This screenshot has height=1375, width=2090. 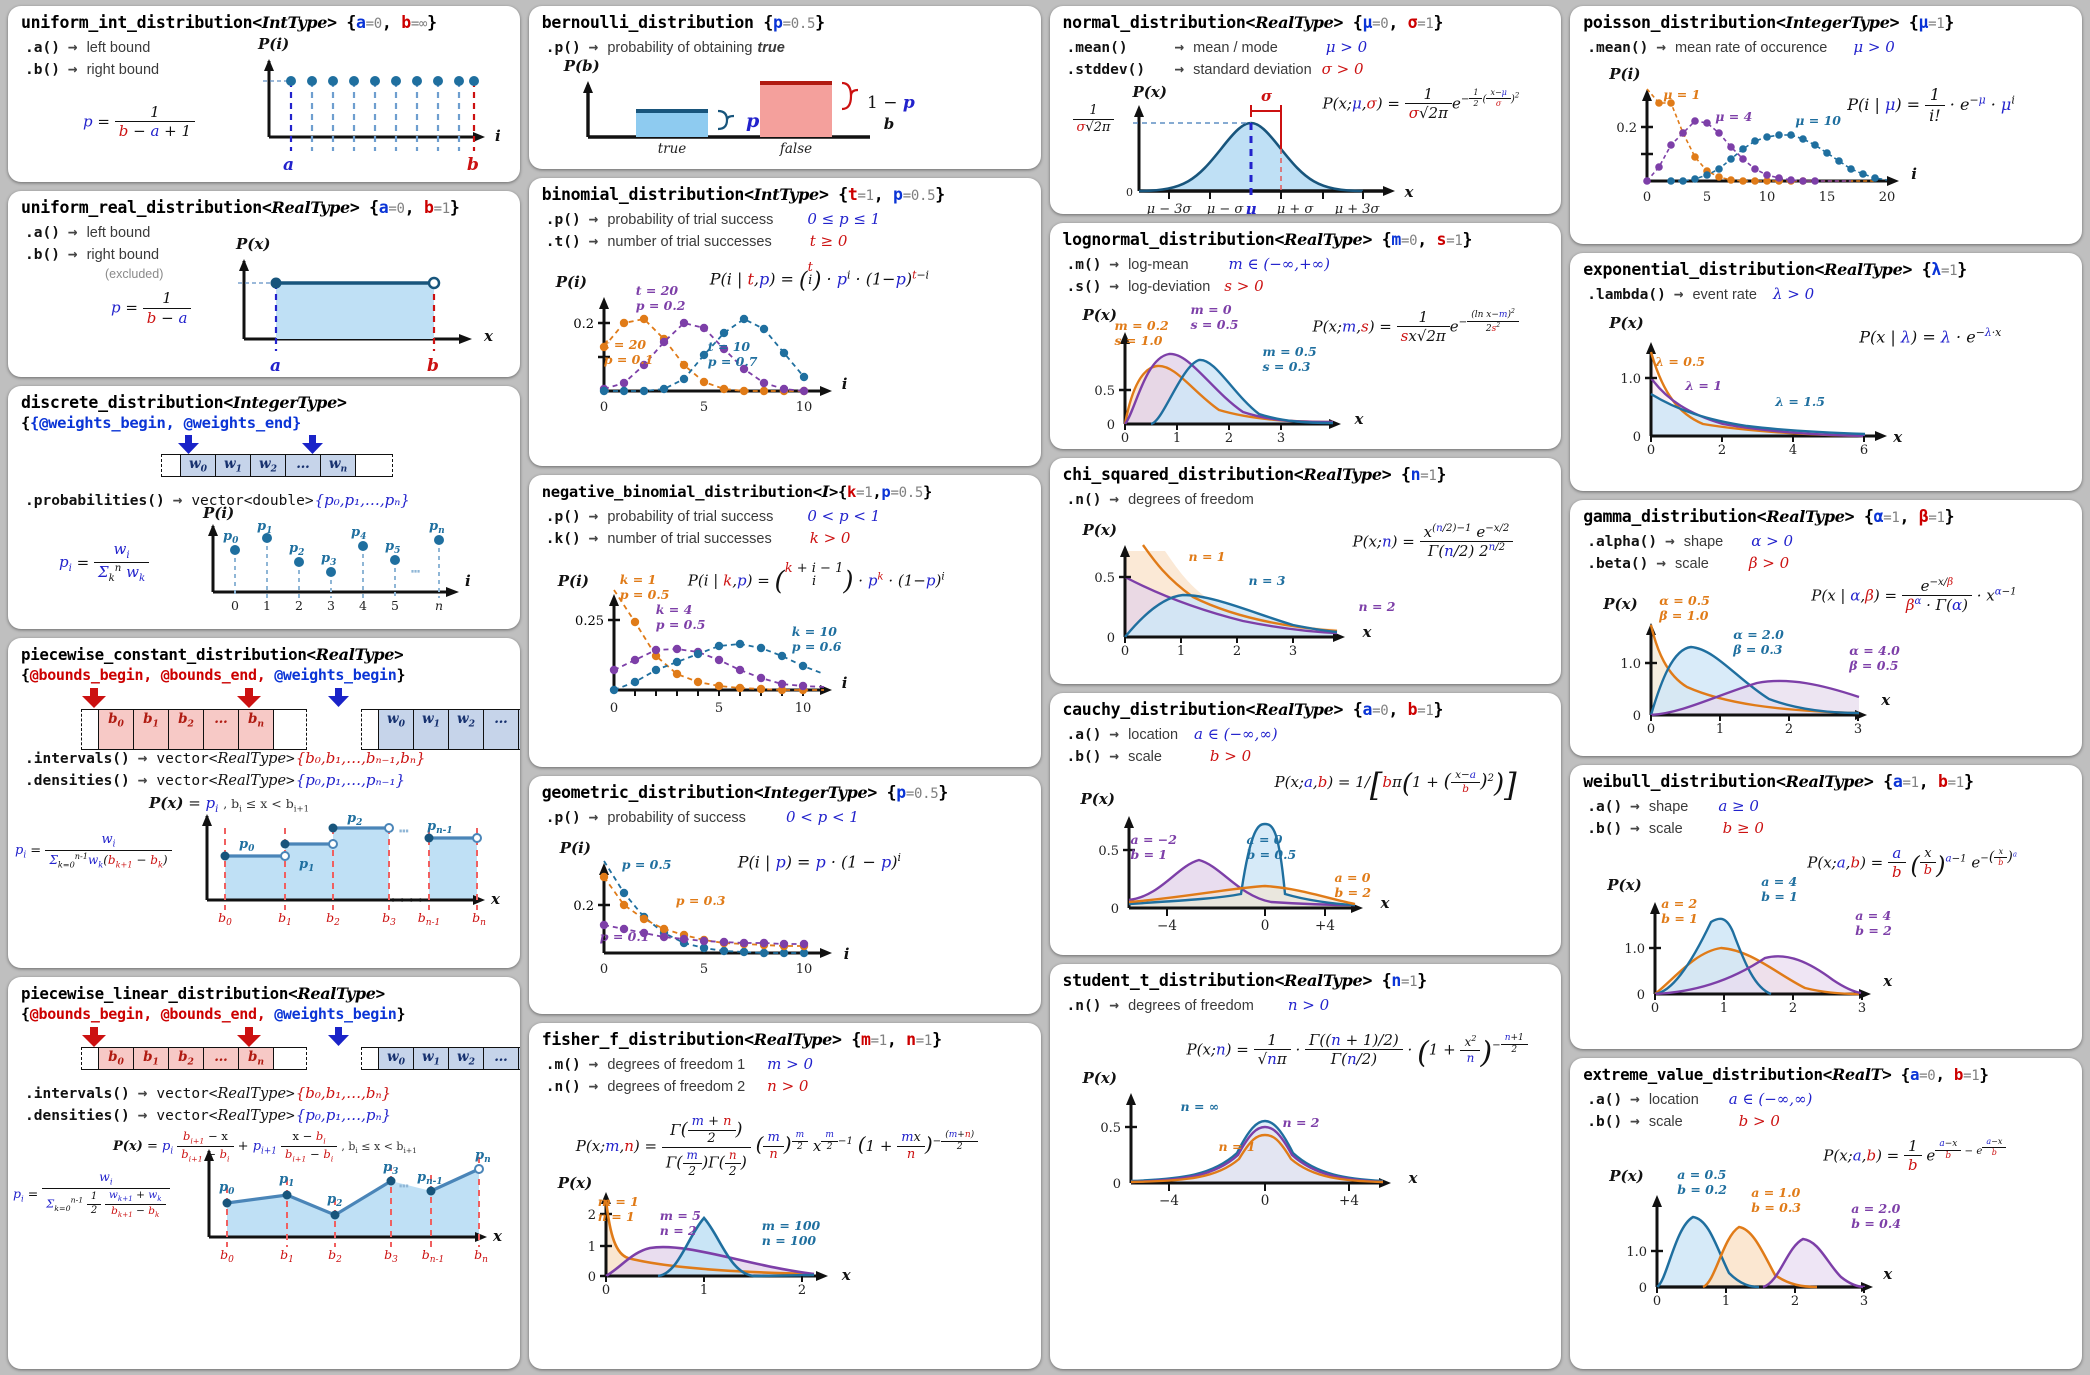 What do you see at coordinates (250, 444) in the screenshot?
I see `down-arrow-icon` at bounding box center [250, 444].